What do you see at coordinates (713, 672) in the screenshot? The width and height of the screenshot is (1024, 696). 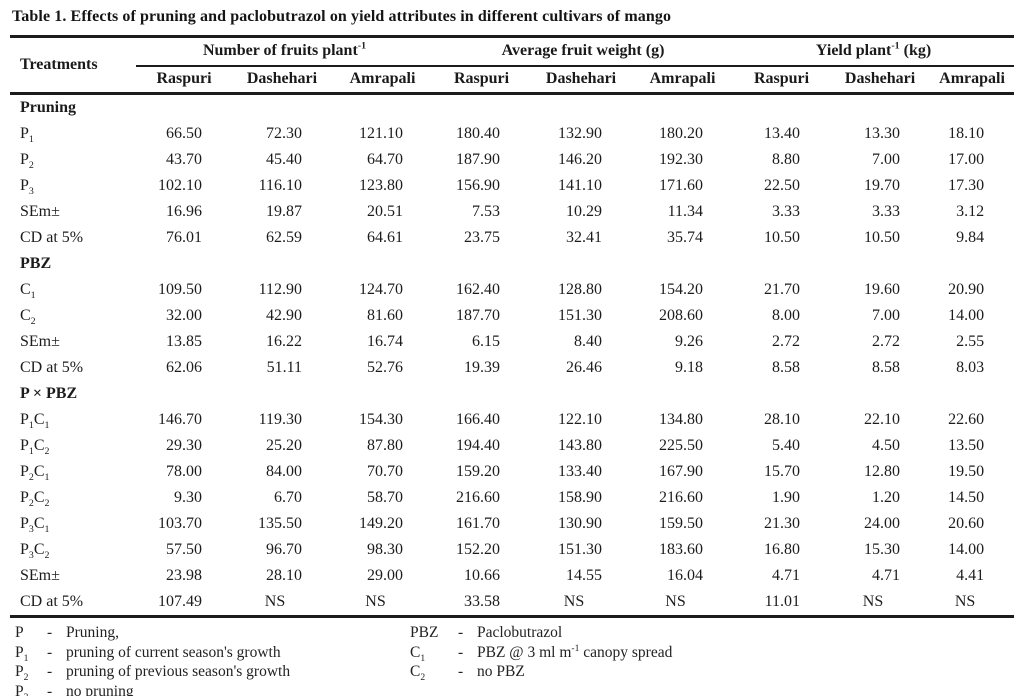 I see `footnote-item: C2 - no PBZ` at bounding box center [713, 672].